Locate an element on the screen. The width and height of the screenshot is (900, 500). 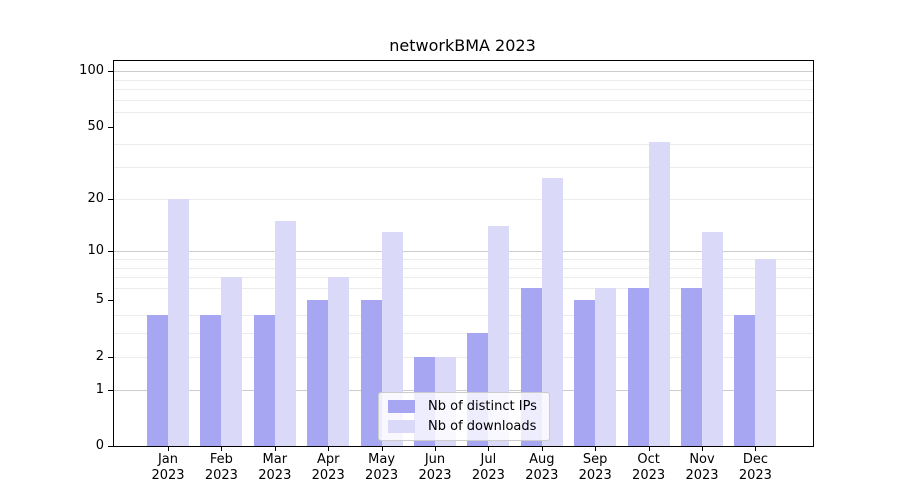
x-tick-aug is located at coordinates (542, 449).